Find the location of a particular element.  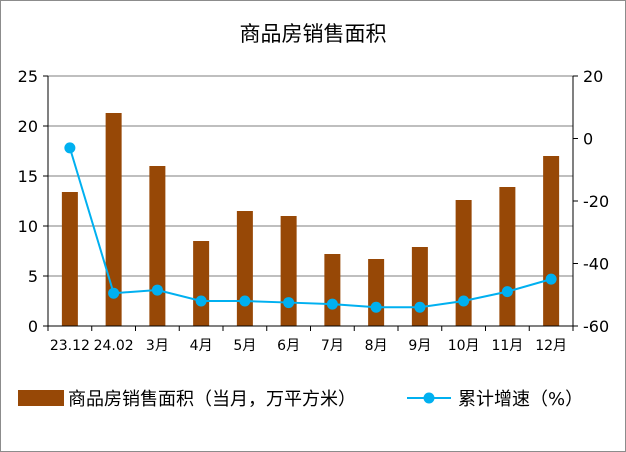

right-tick-label: 20 is located at coordinates (593, 76).